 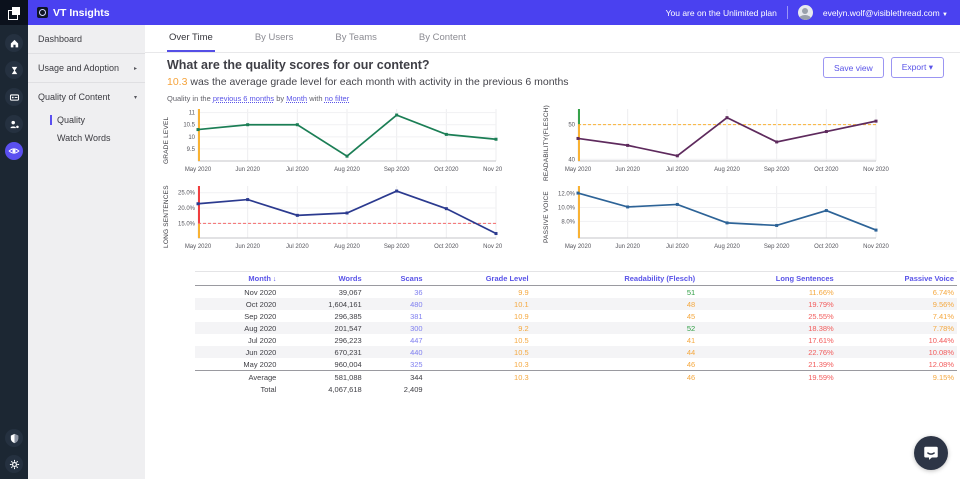 I want to click on admin-shield-icon, so click(x=14, y=438).